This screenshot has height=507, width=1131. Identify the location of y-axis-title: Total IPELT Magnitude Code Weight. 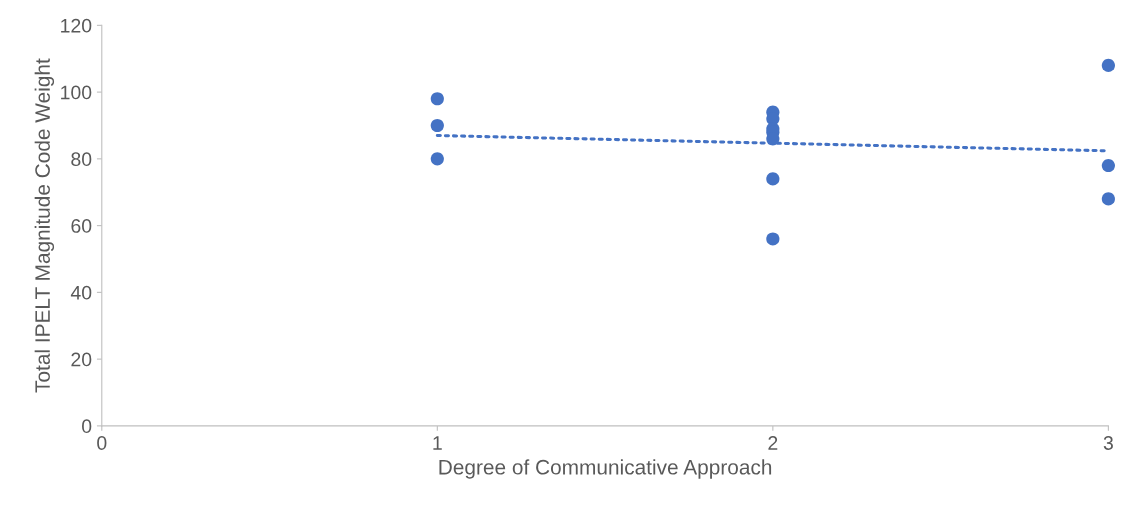
(44, 225).